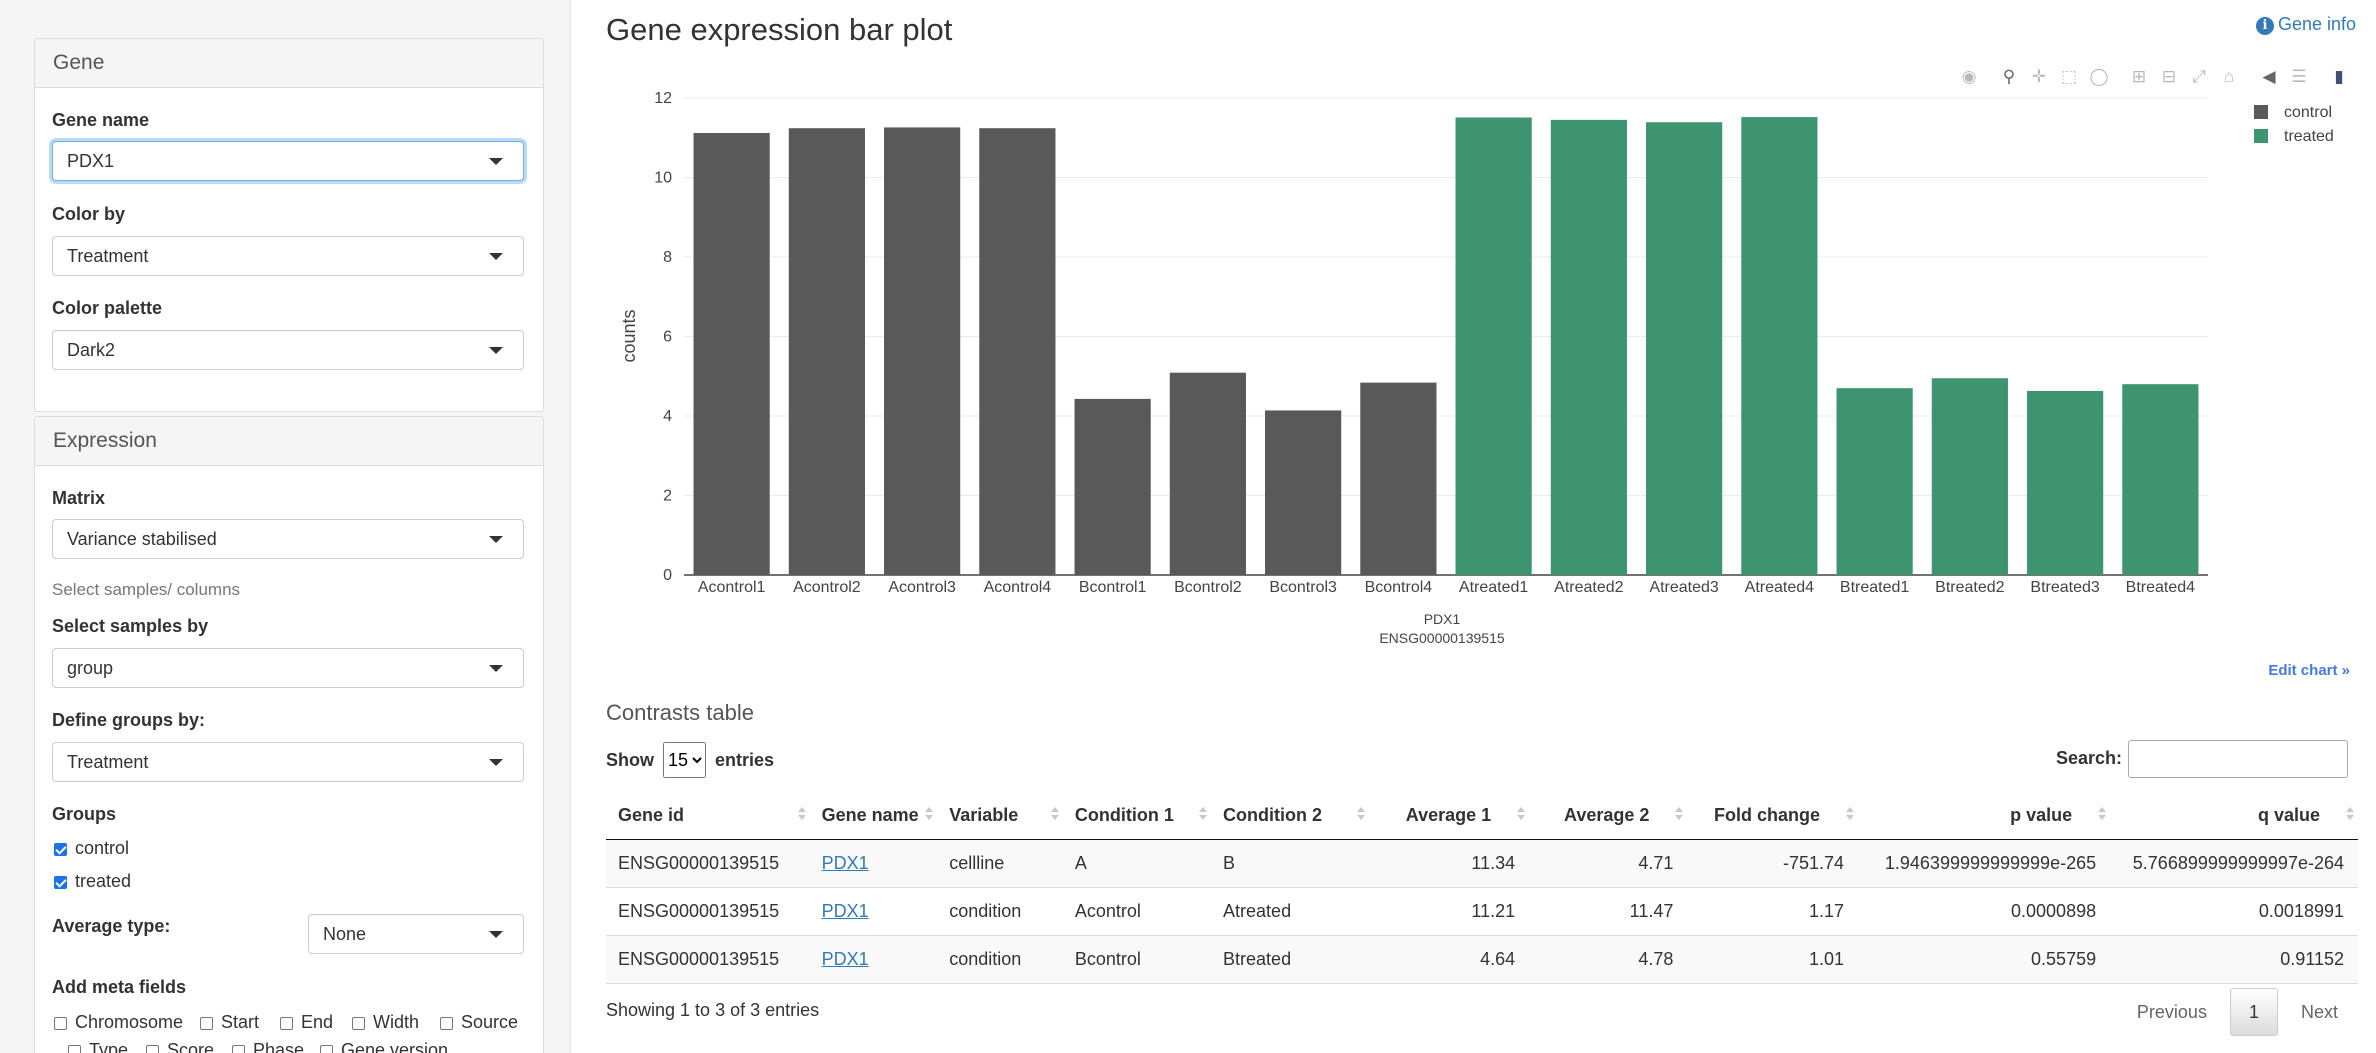 The height and width of the screenshot is (1053, 2376). I want to click on meta-checkbox-score: Score, so click(180, 1046).